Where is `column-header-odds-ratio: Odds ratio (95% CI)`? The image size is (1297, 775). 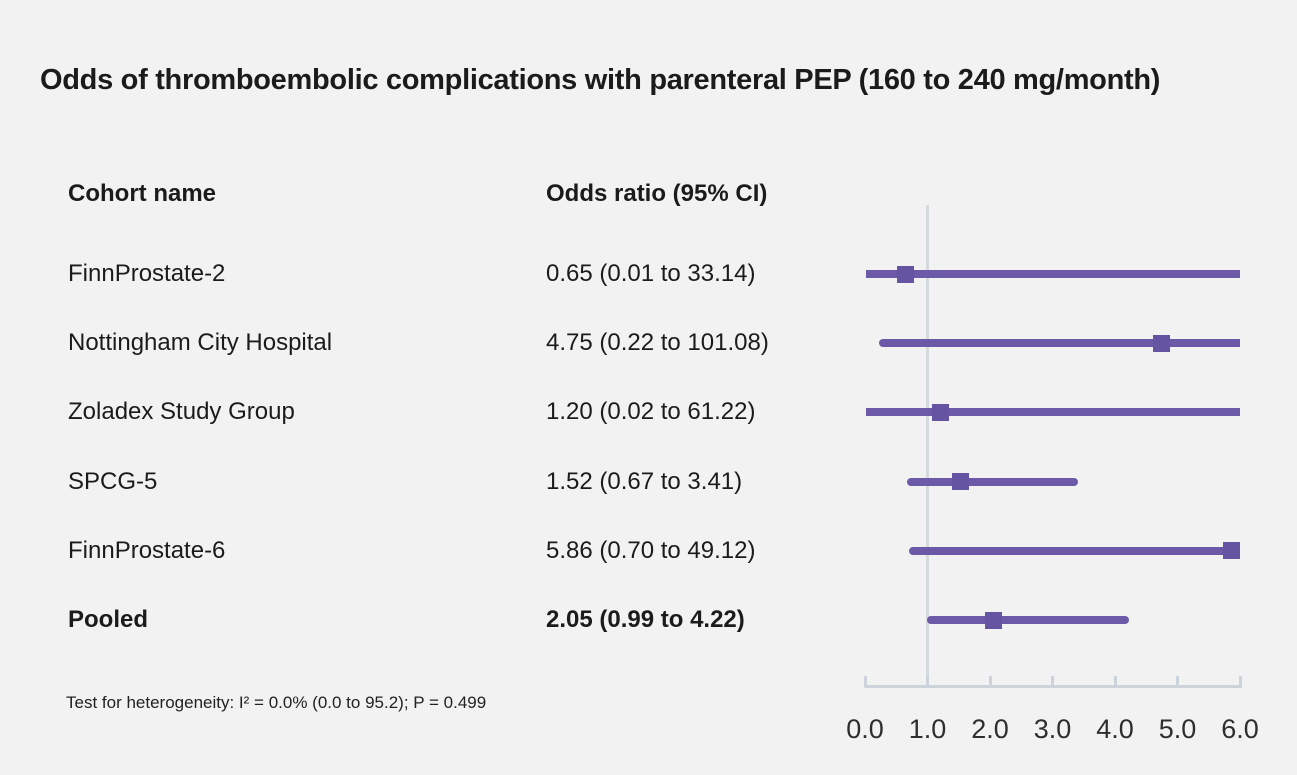 column-header-odds-ratio: Odds ratio (95% CI) is located at coordinates (657, 193).